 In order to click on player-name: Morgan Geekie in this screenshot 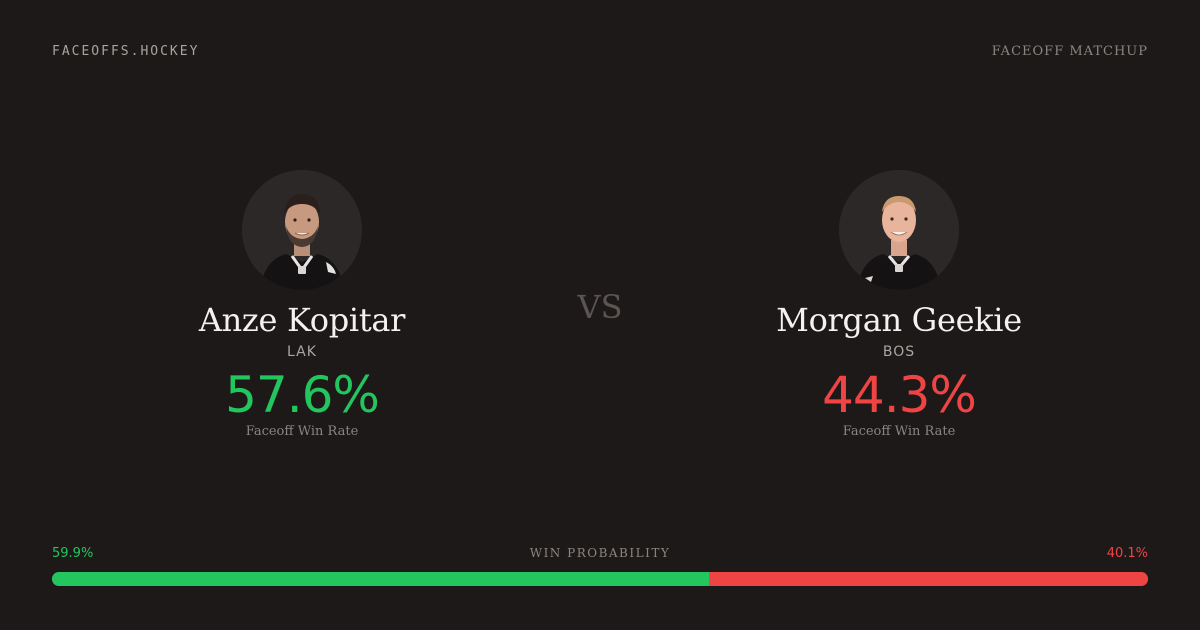, I will do `click(899, 320)`.